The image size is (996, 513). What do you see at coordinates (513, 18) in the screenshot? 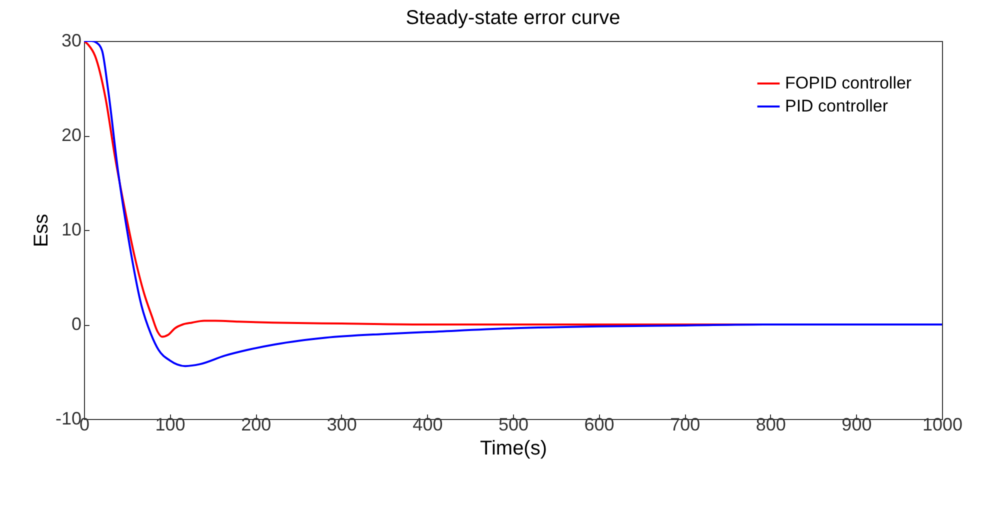
I see `chart-title: Steady-state error curve` at bounding box center [513, 18].